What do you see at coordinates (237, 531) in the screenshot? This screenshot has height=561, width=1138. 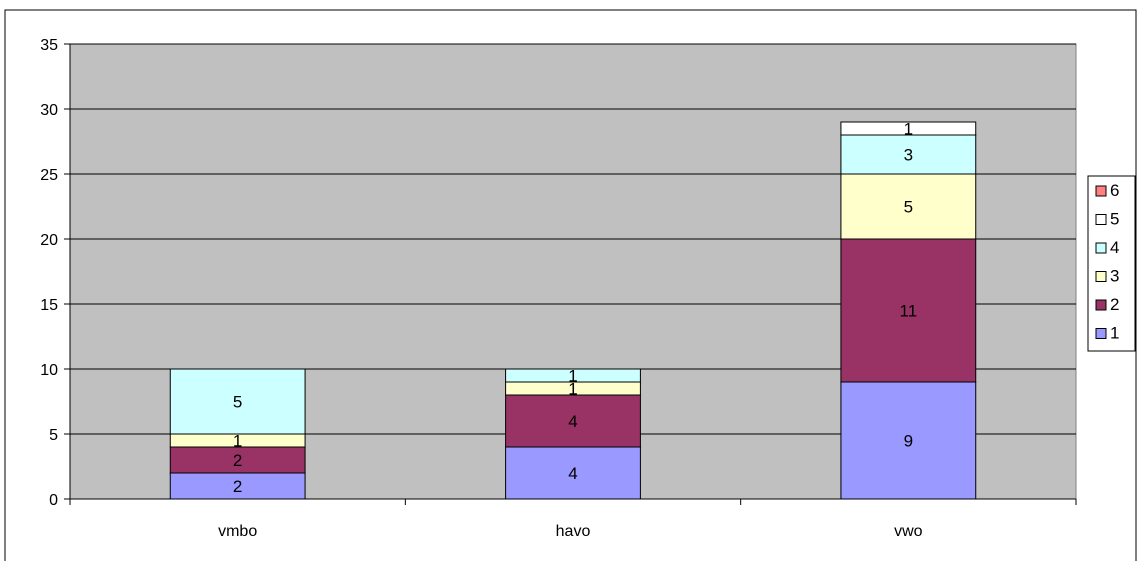 I see `x-tick-label: vmbo` at bounding box center [237, 531].